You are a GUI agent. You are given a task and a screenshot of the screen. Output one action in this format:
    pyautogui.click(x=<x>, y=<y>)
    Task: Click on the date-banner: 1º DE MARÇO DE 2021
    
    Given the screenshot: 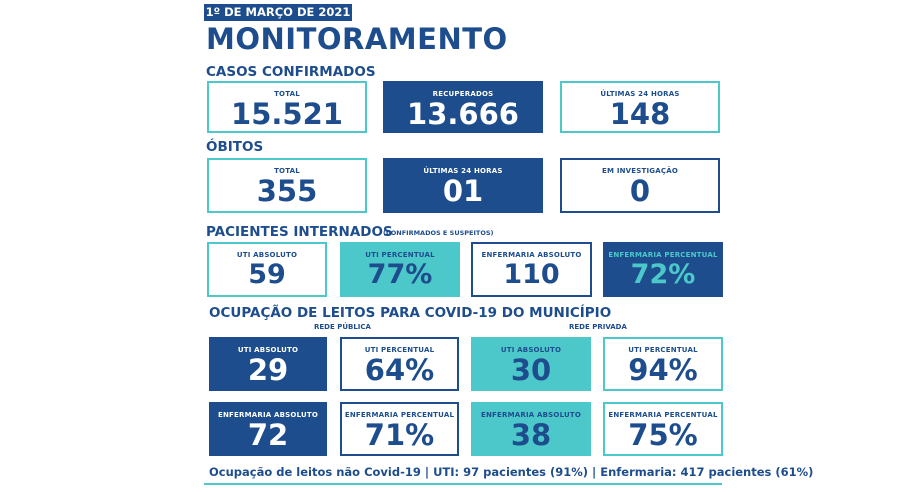 What is the action you would take?
    pyautogui.click(x=278, y=12)
    